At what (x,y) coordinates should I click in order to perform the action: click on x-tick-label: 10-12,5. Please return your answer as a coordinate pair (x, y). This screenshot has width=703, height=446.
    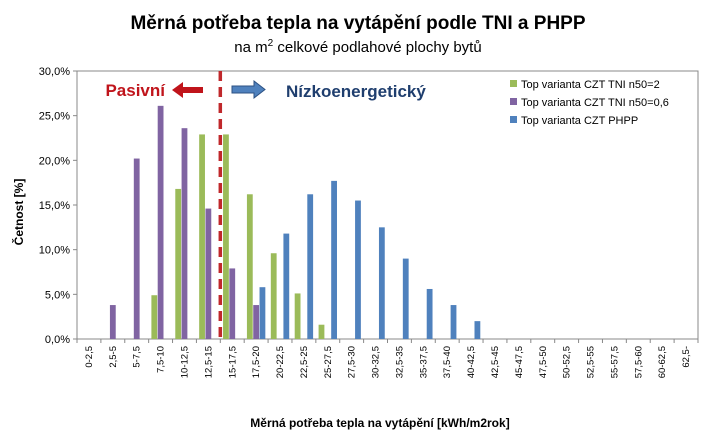
    Looking at the image, I should click on (184, 362).